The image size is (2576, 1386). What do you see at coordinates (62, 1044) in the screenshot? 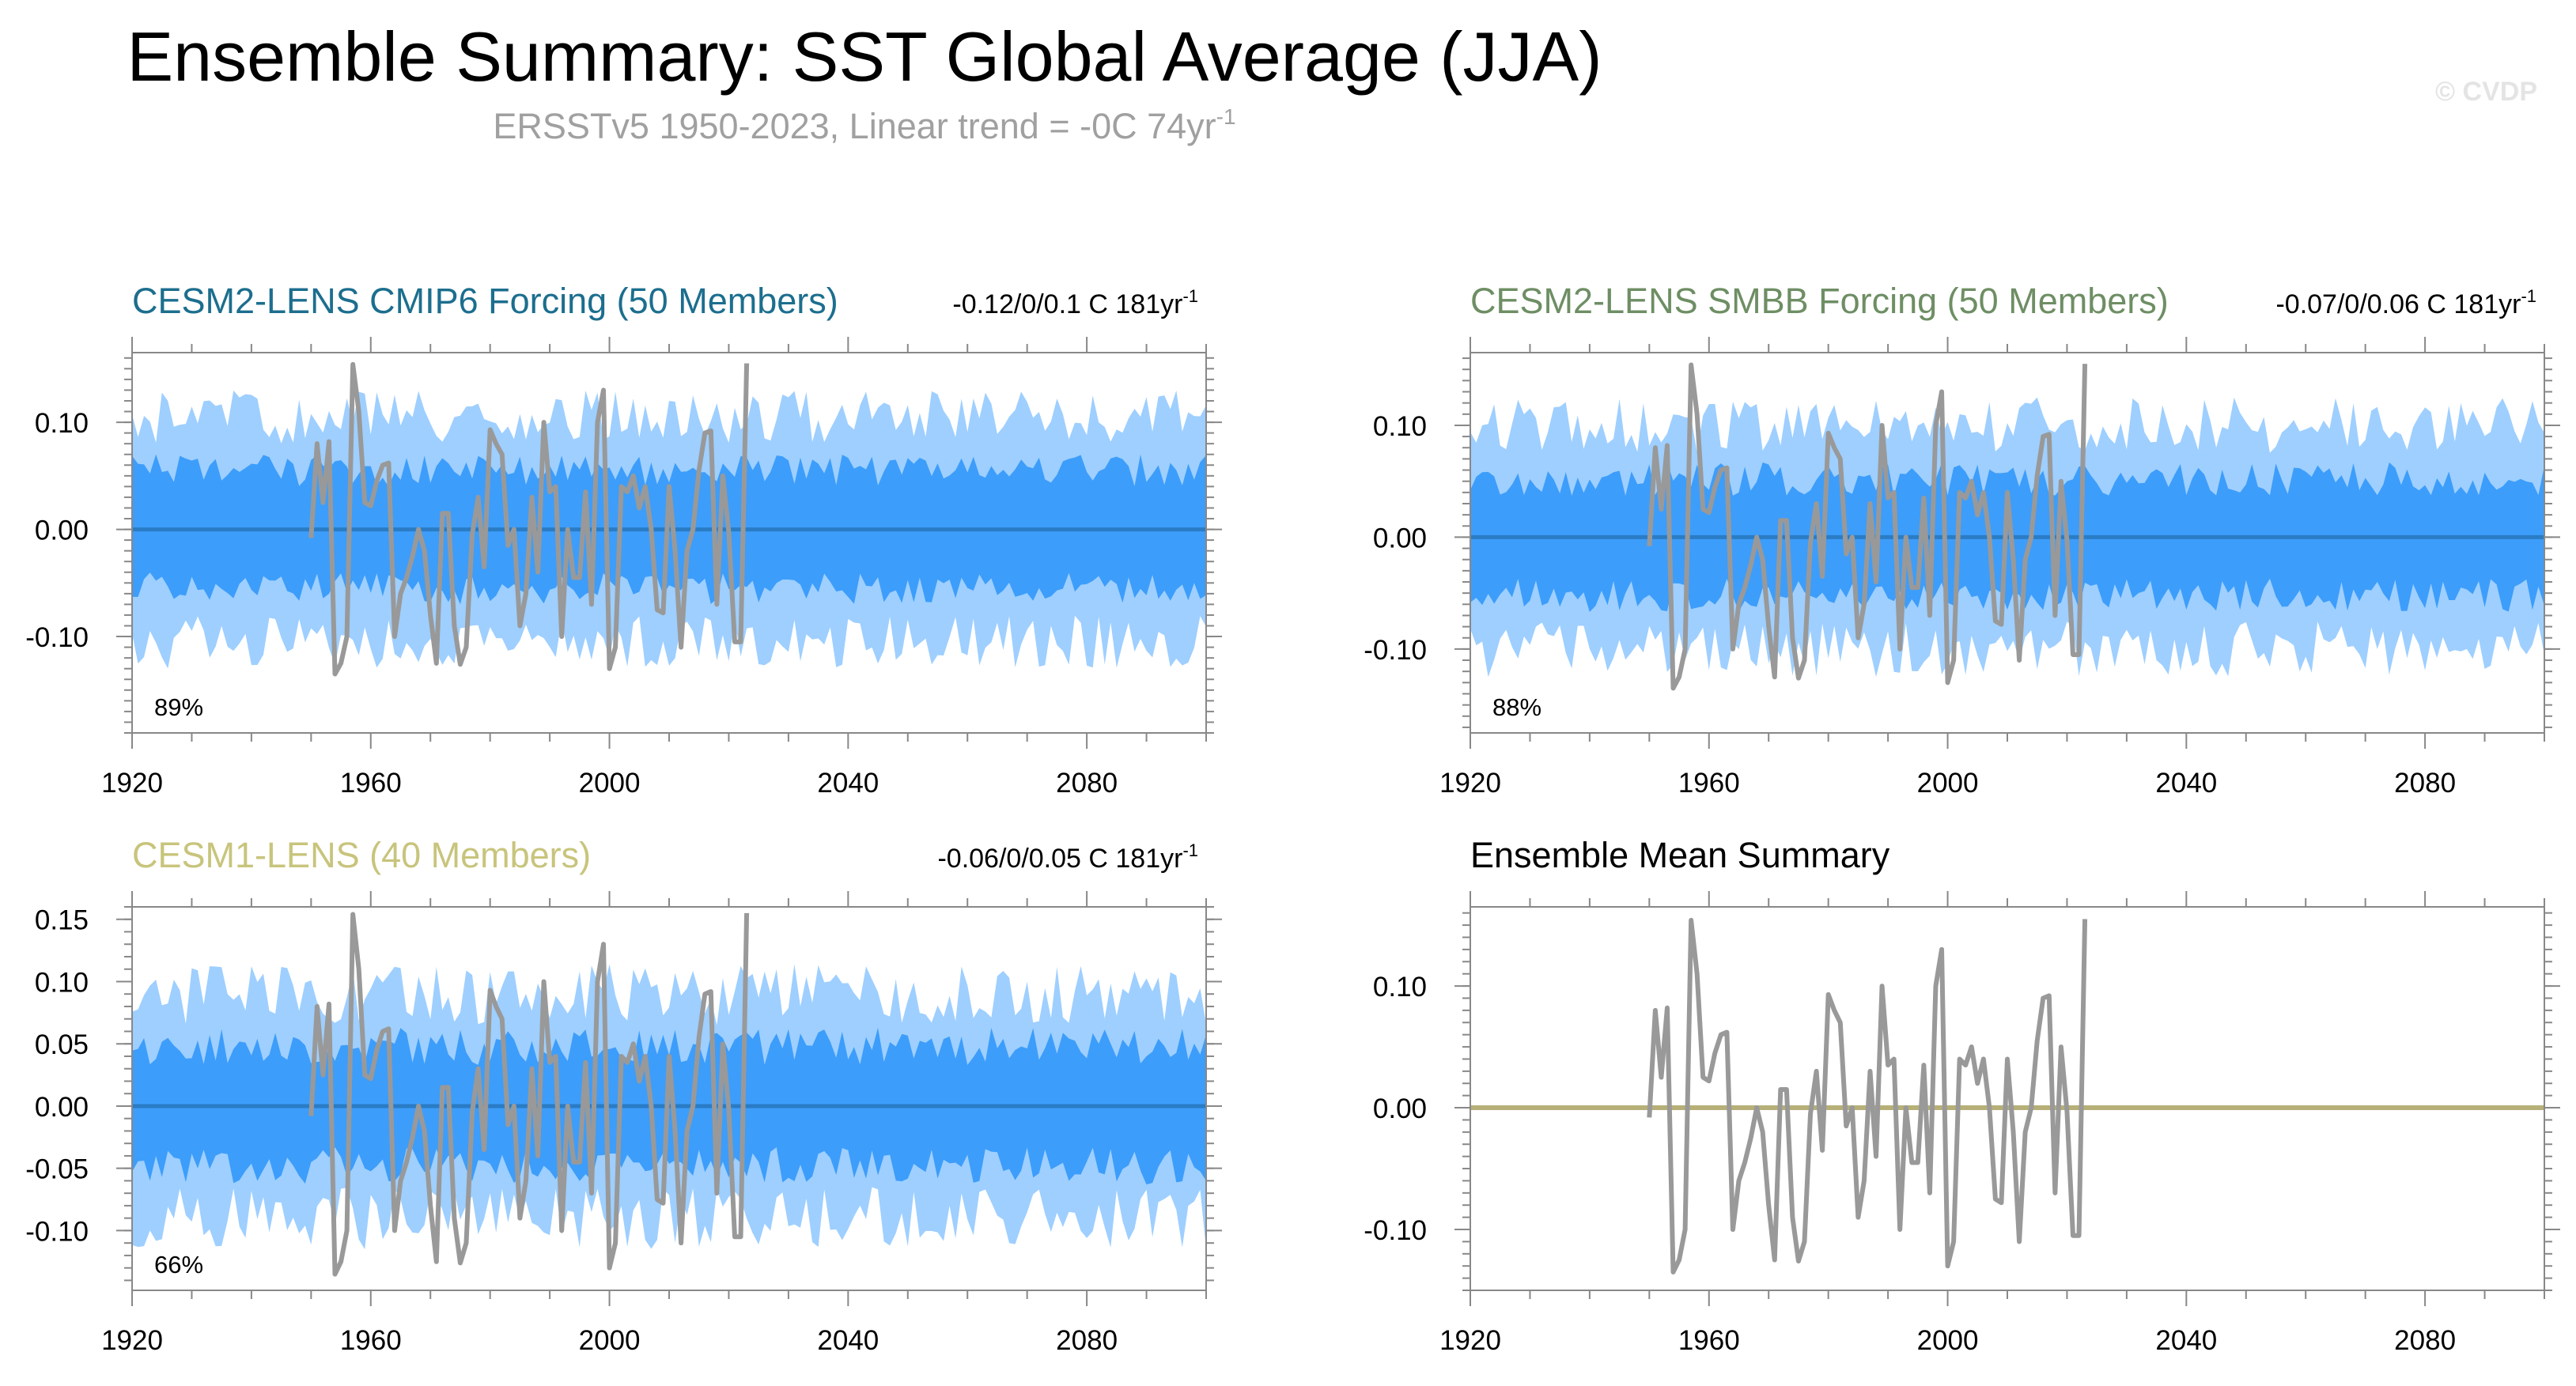
I see `y-tick-label: 0.05` at bounding box center [62, 1044].